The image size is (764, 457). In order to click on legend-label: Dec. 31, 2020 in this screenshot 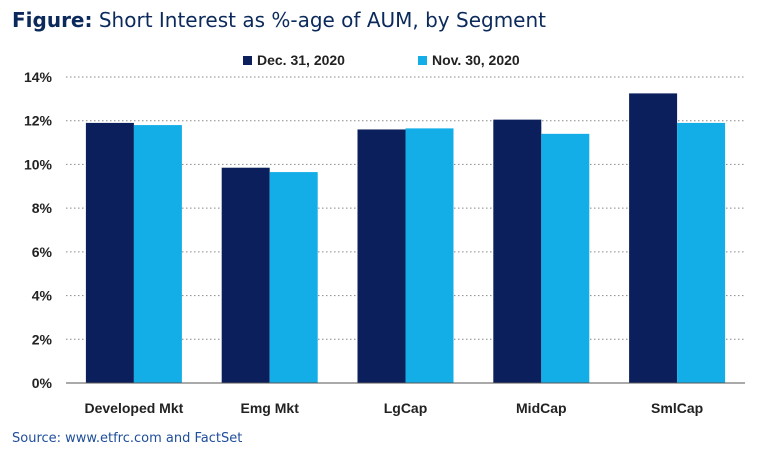, I will do `click(301, 60)`.